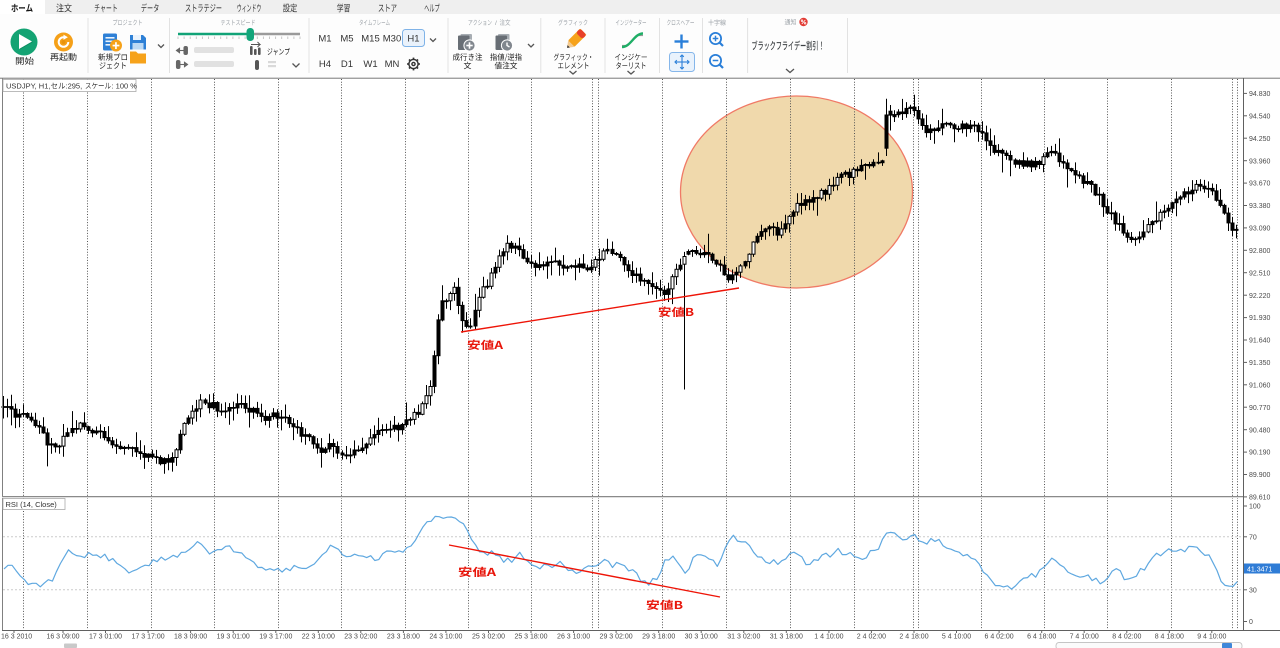  Describe the element at coordinates (1260, 273) in the screenshot. I see `svg-text: 92.510` at that location.